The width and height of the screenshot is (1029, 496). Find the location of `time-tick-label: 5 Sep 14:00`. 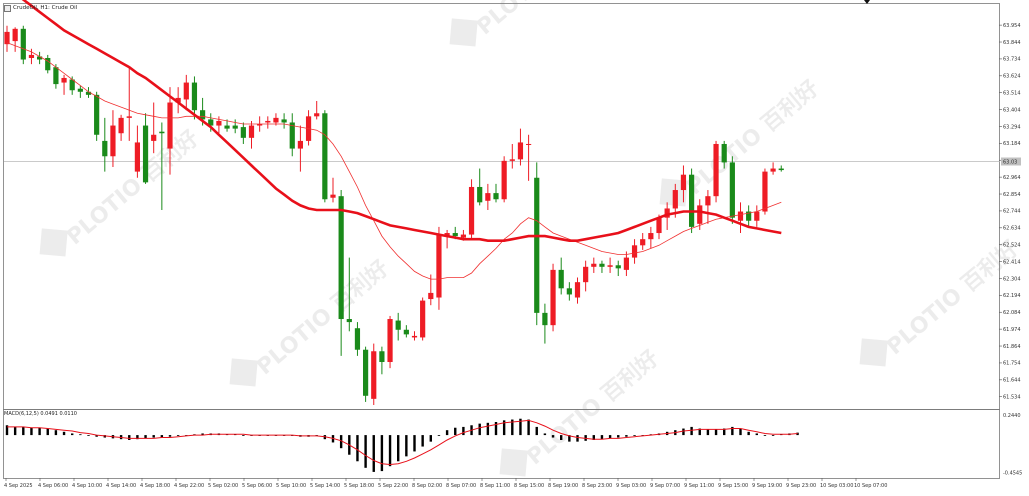

time-tick-label: 5 Sep 14:00 is located at coordinates (325, 486).